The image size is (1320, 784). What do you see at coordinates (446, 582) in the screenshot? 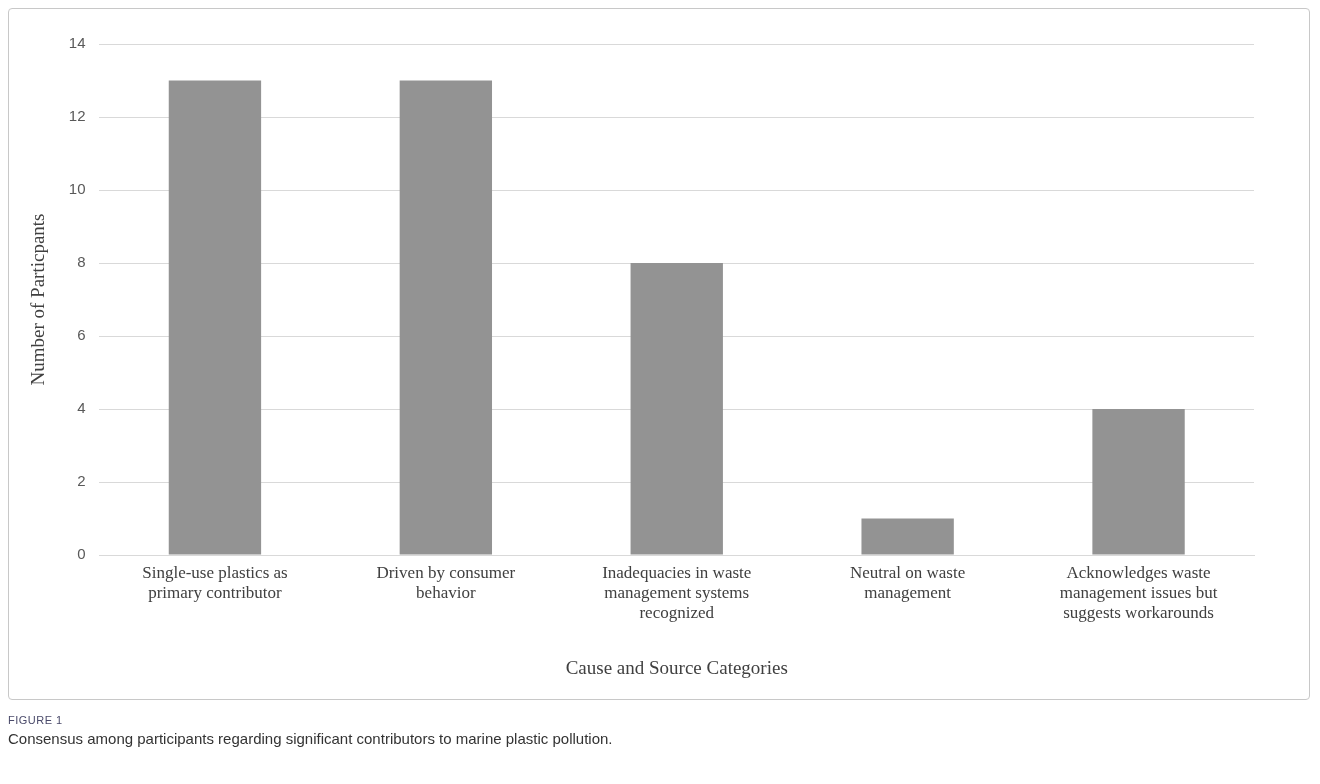
I see `x-tick-label: Driven by consumer behavior` at bounding box center [446, 582].